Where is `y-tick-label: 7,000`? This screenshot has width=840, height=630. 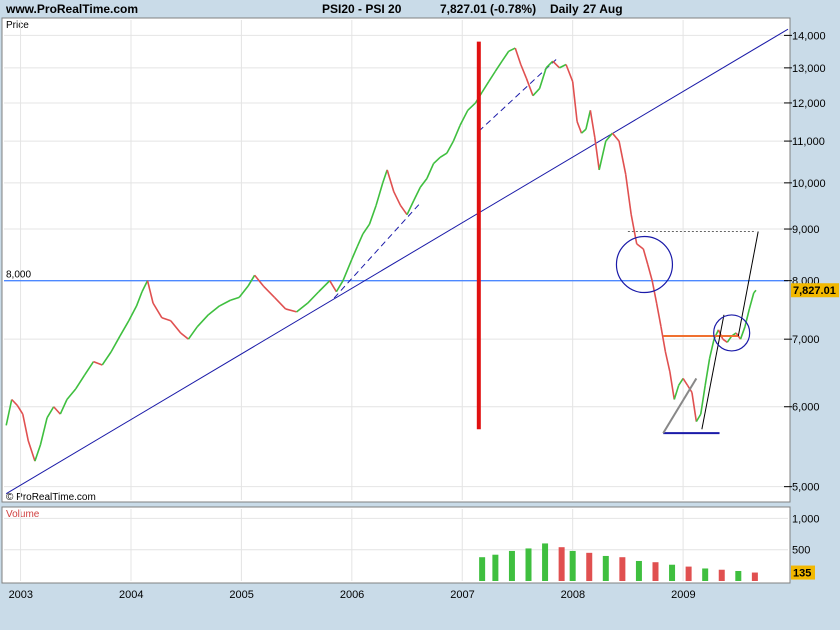
y-tick-label: 7,000 is located at coordinates (806, 340).